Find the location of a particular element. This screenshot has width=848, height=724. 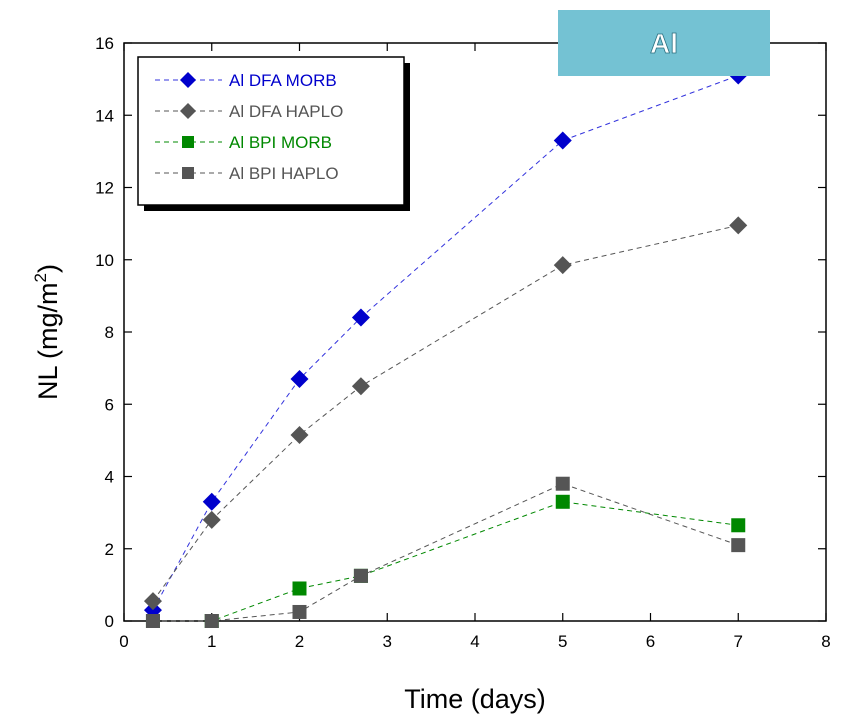

y-tick-label: 2 is located at coordinates (109, 549).